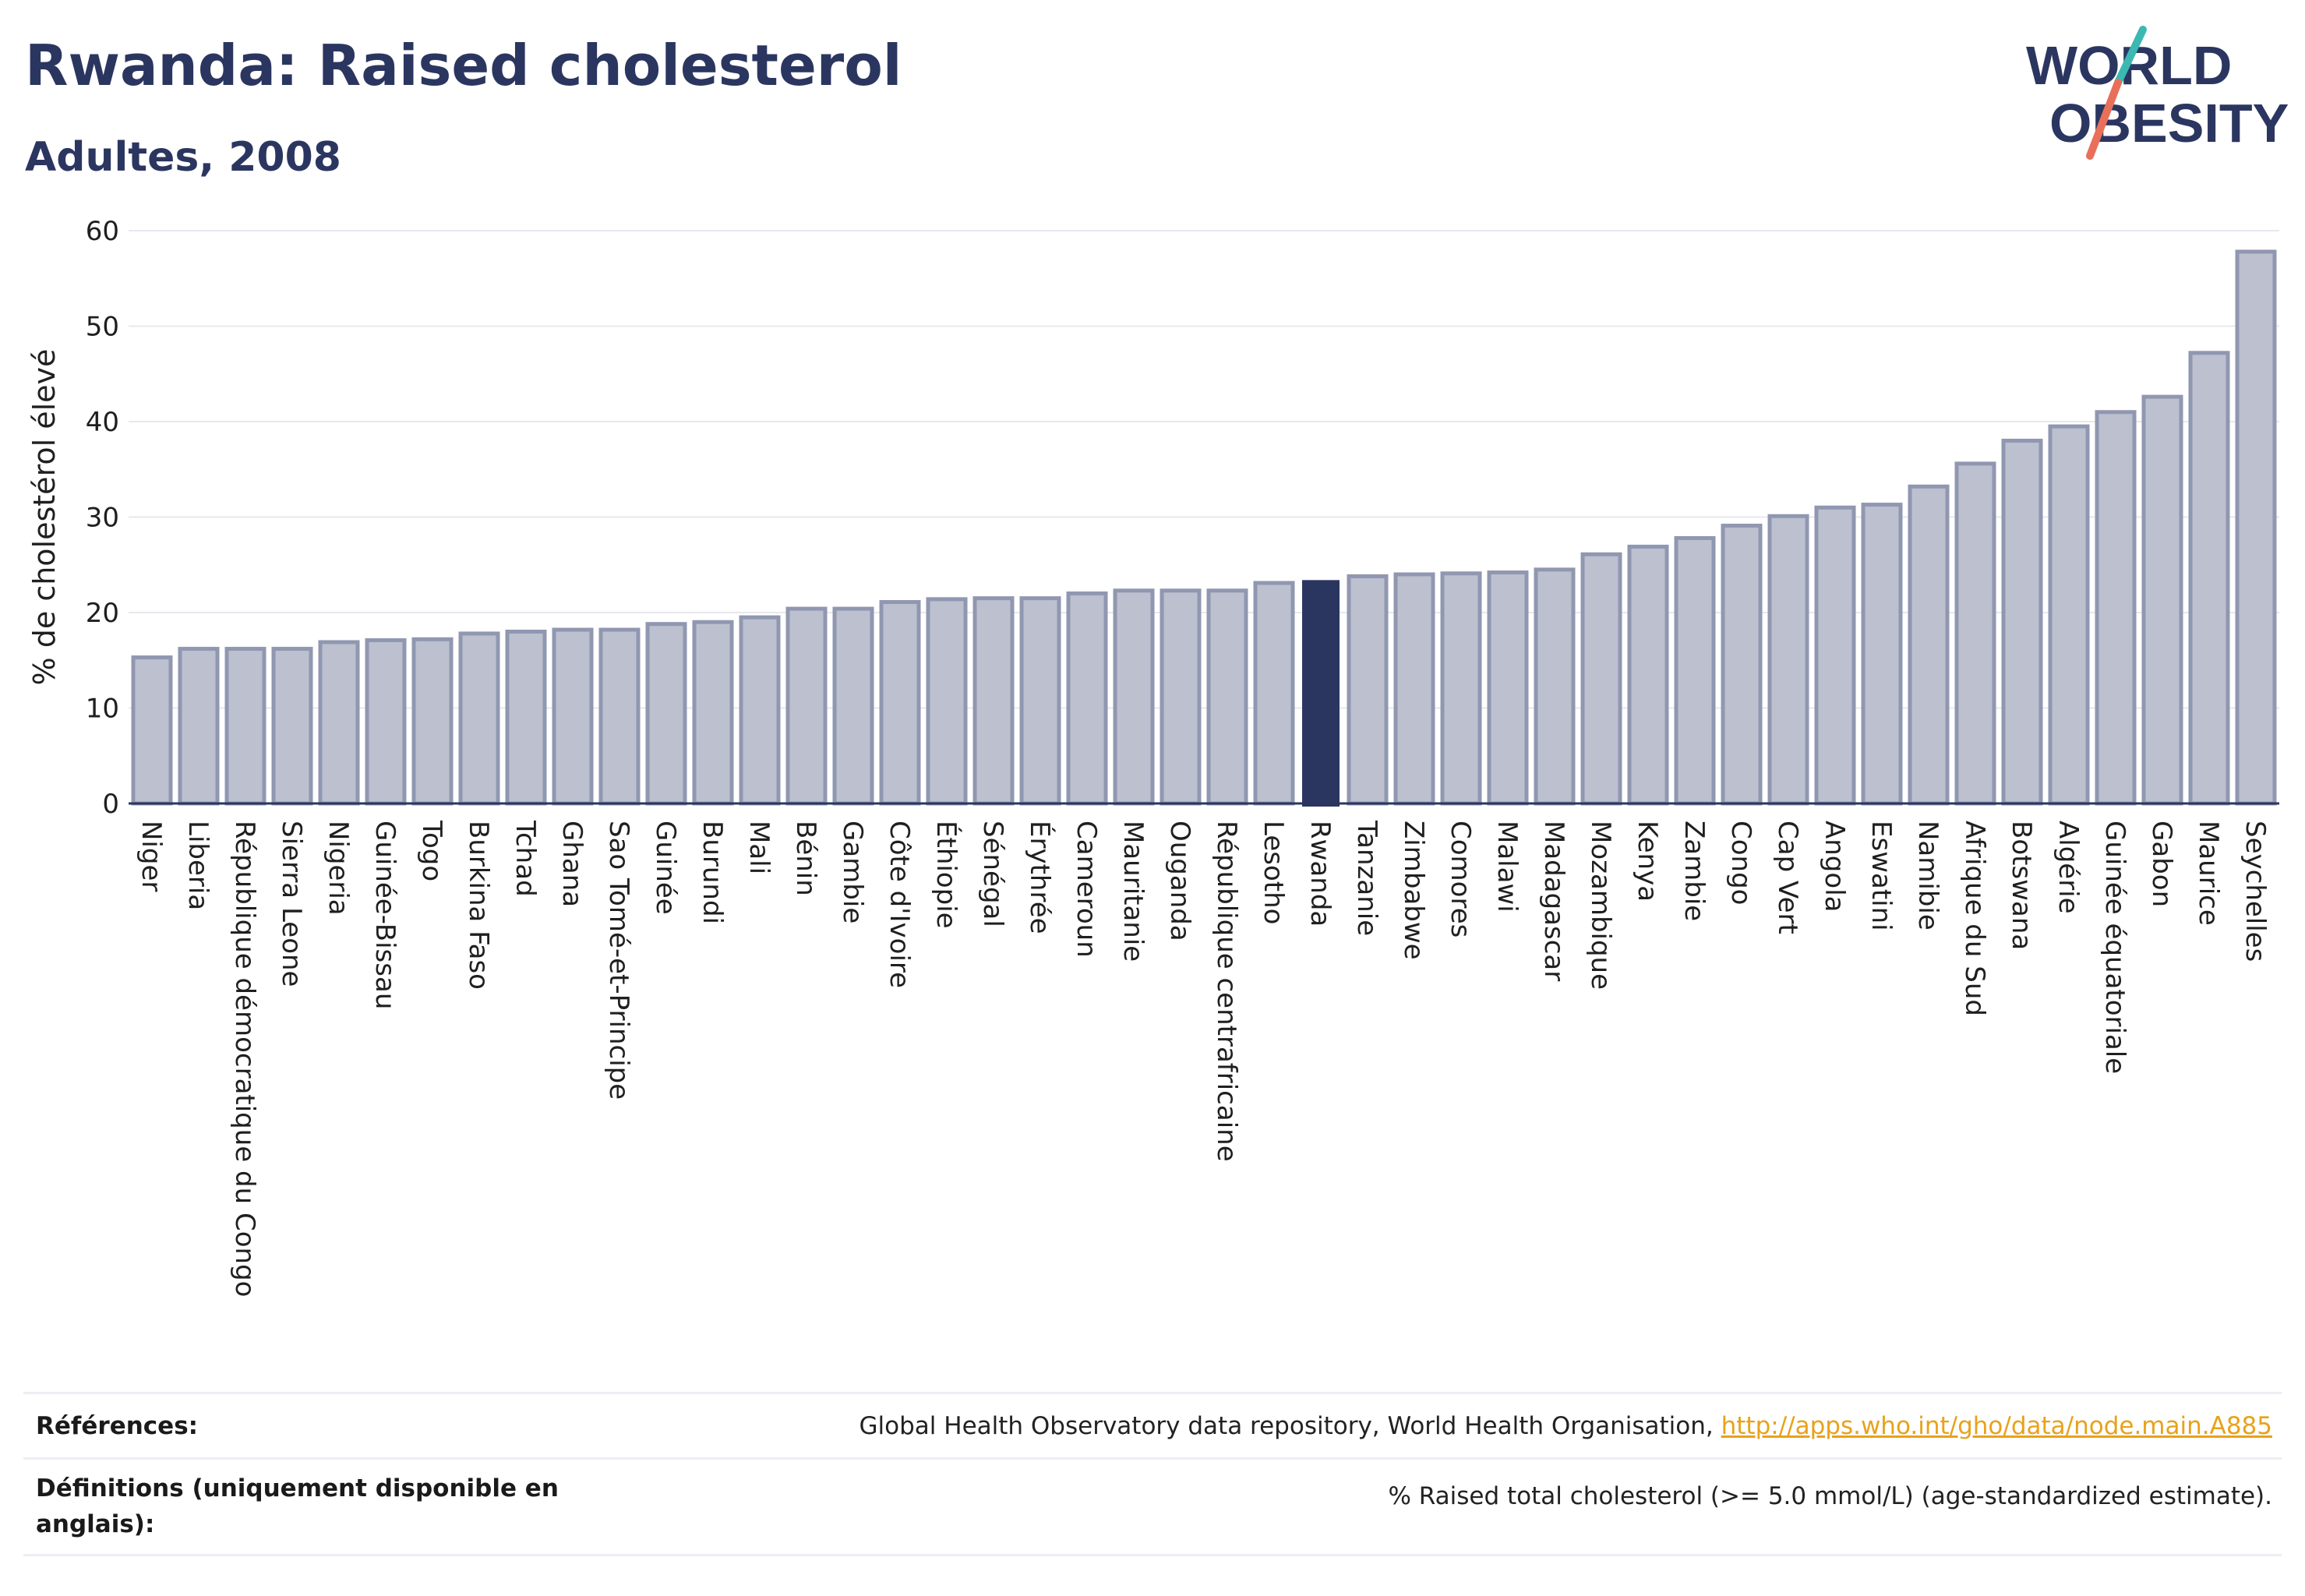 The width and height of the screenshot is (2305, 1596). What do you see at coordinates (198, 865) in the screenshot?
I see `x-tick-label: Liberia` at bounding box center [198, 865].